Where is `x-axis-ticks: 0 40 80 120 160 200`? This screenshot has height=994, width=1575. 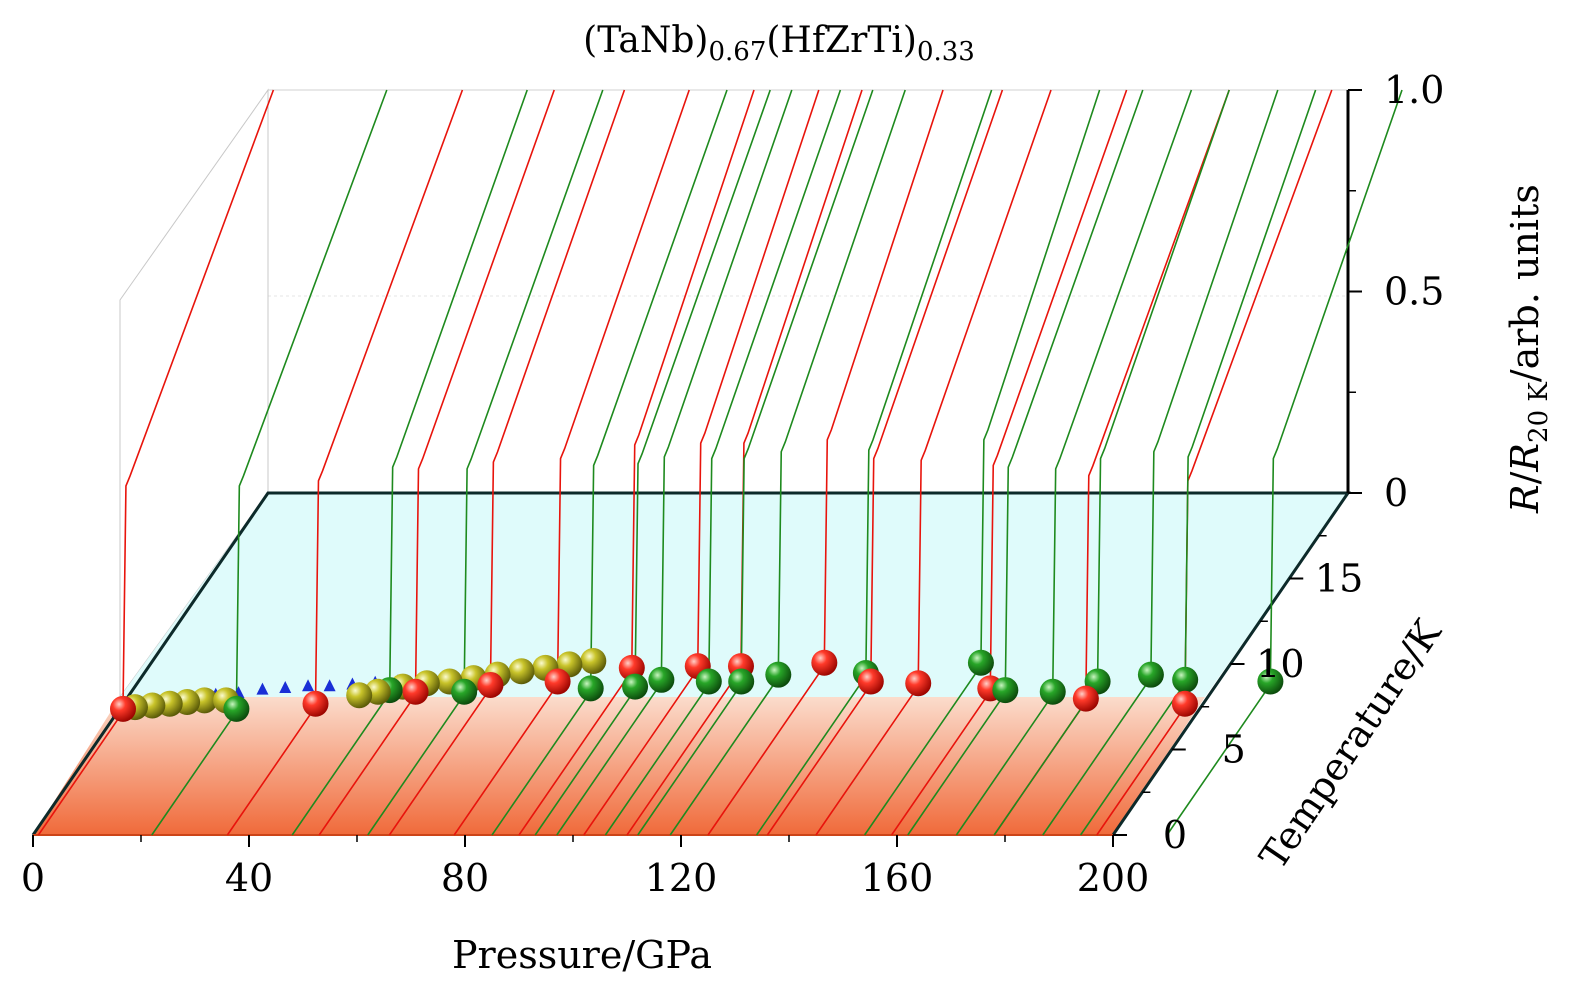
x-axis-ticks: 0 40 80 120 160 200 is located at coordinates (585, 867).